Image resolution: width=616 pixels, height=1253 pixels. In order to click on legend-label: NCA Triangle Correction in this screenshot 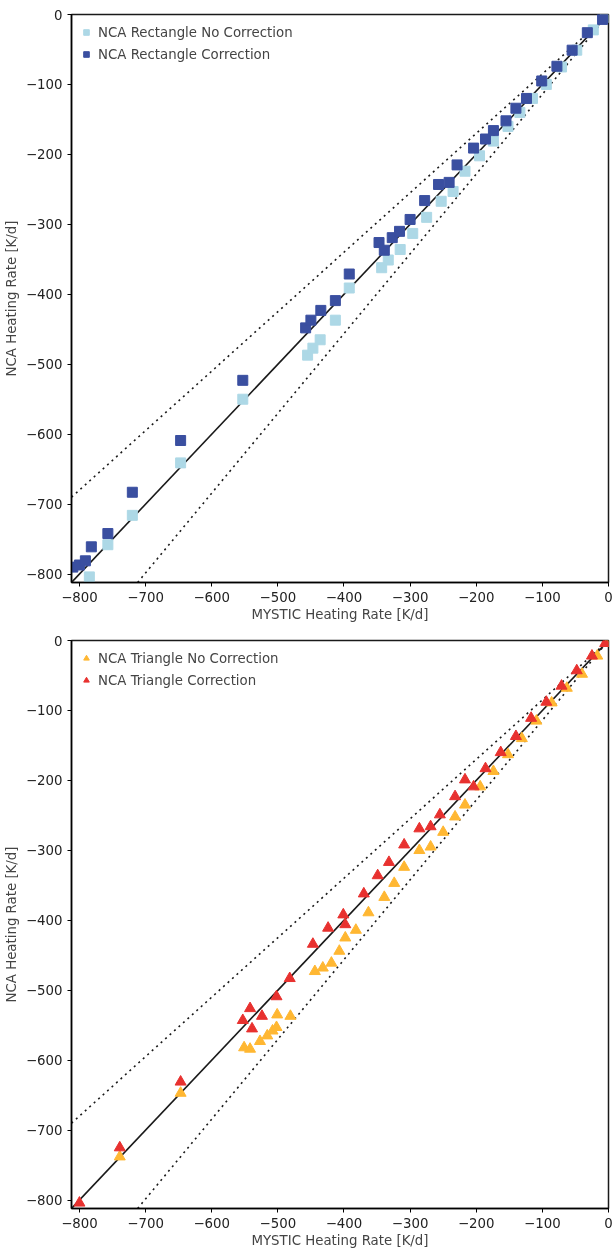, I will do `click(177, 680)`.